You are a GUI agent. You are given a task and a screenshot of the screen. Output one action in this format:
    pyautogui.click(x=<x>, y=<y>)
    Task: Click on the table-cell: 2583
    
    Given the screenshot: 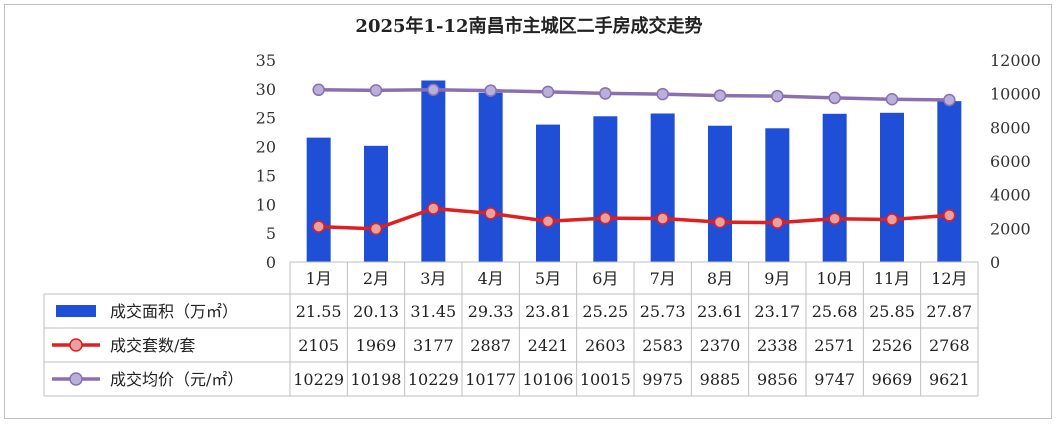 What is the action you would take?
    pyautogui.click(x=662, y=345)
    